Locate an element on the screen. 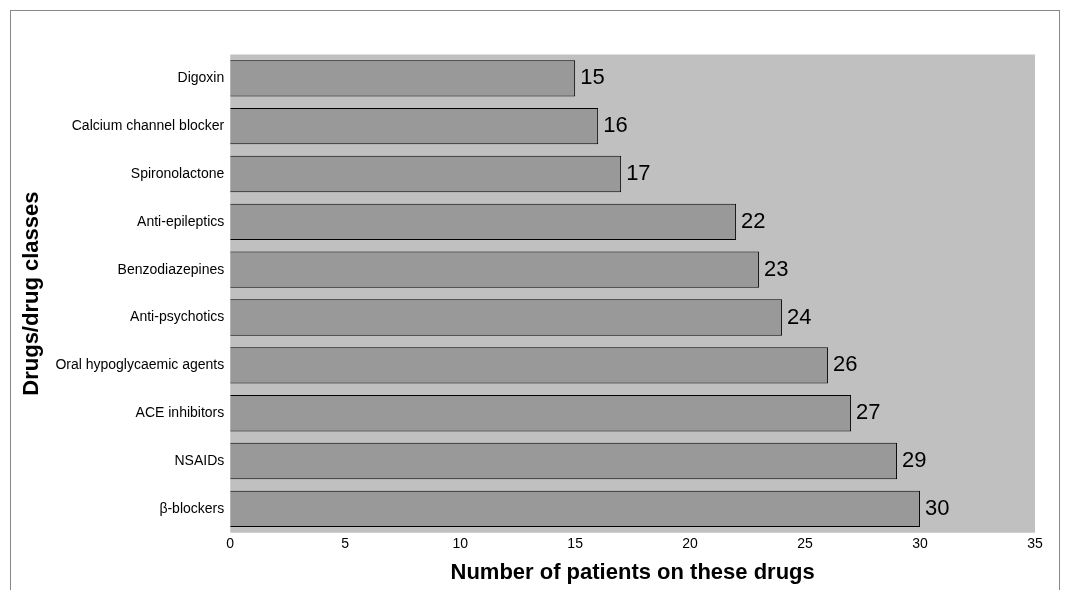 This screenshot has width=1070, height=592. x-tick-label: 5 is located at coordinates (345, 543).